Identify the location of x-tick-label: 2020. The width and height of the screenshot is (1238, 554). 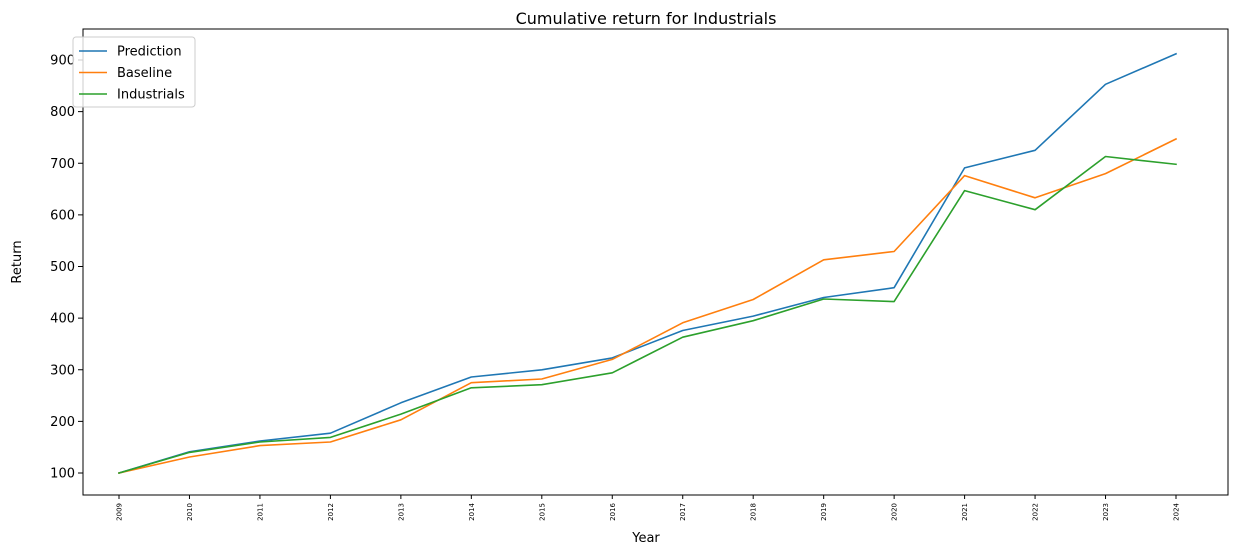
(895, 512).